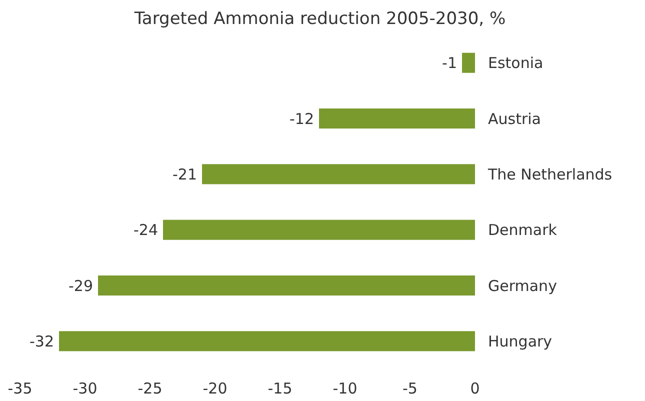 The image size is (645, 401). Describe the element at coordinates (85, 389) in the screenshot. I see `x-tick-label: -30` at that location.